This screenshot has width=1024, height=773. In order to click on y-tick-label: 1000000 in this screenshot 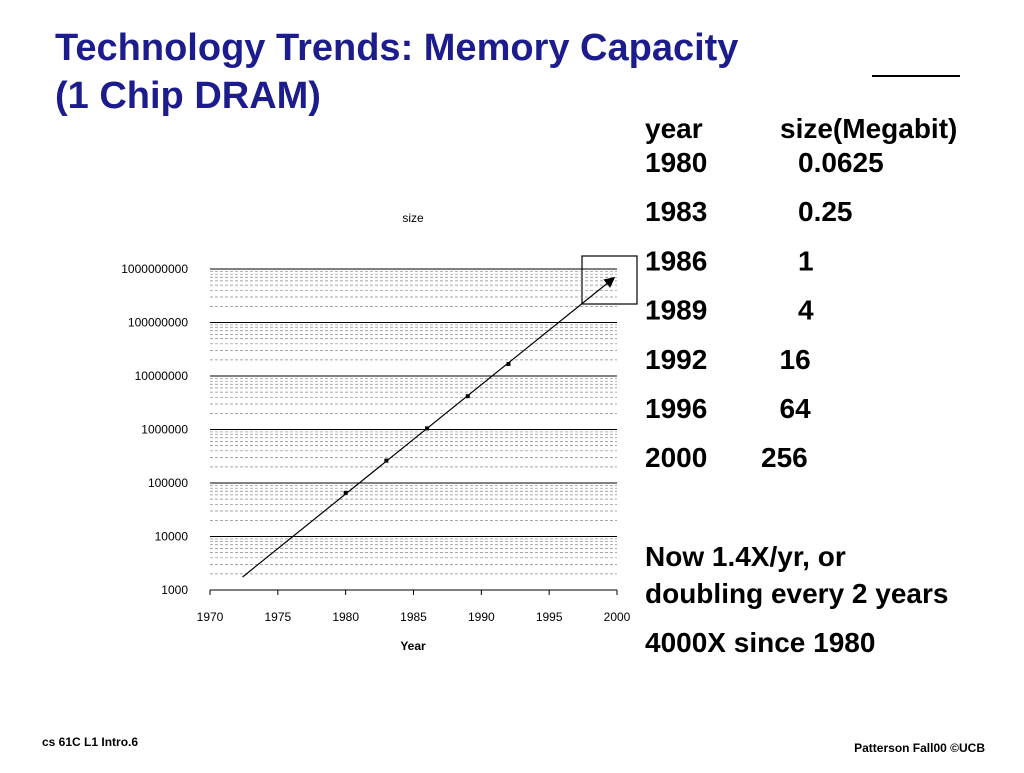, I will do `click(164, 430)`.